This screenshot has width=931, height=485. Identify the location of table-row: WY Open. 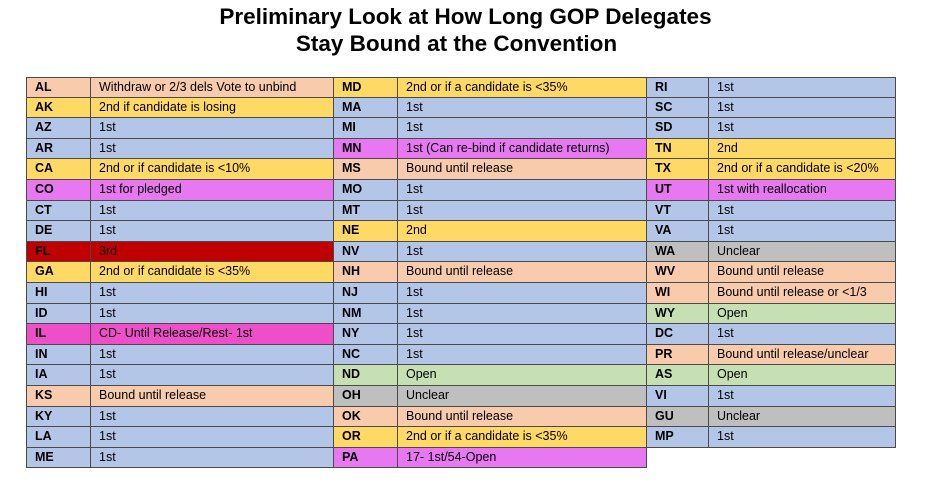
(771, 314).